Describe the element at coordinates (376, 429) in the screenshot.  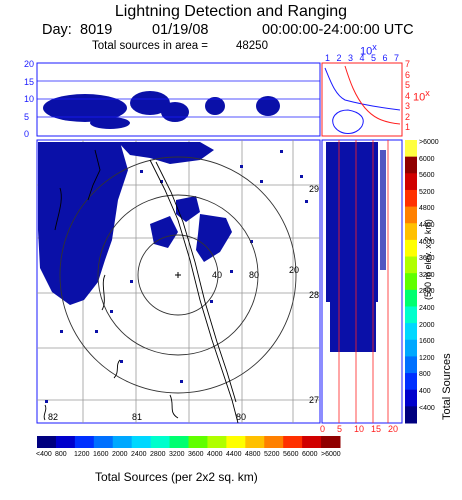
I see `right-panel-x-tick-3: 15` at that location.